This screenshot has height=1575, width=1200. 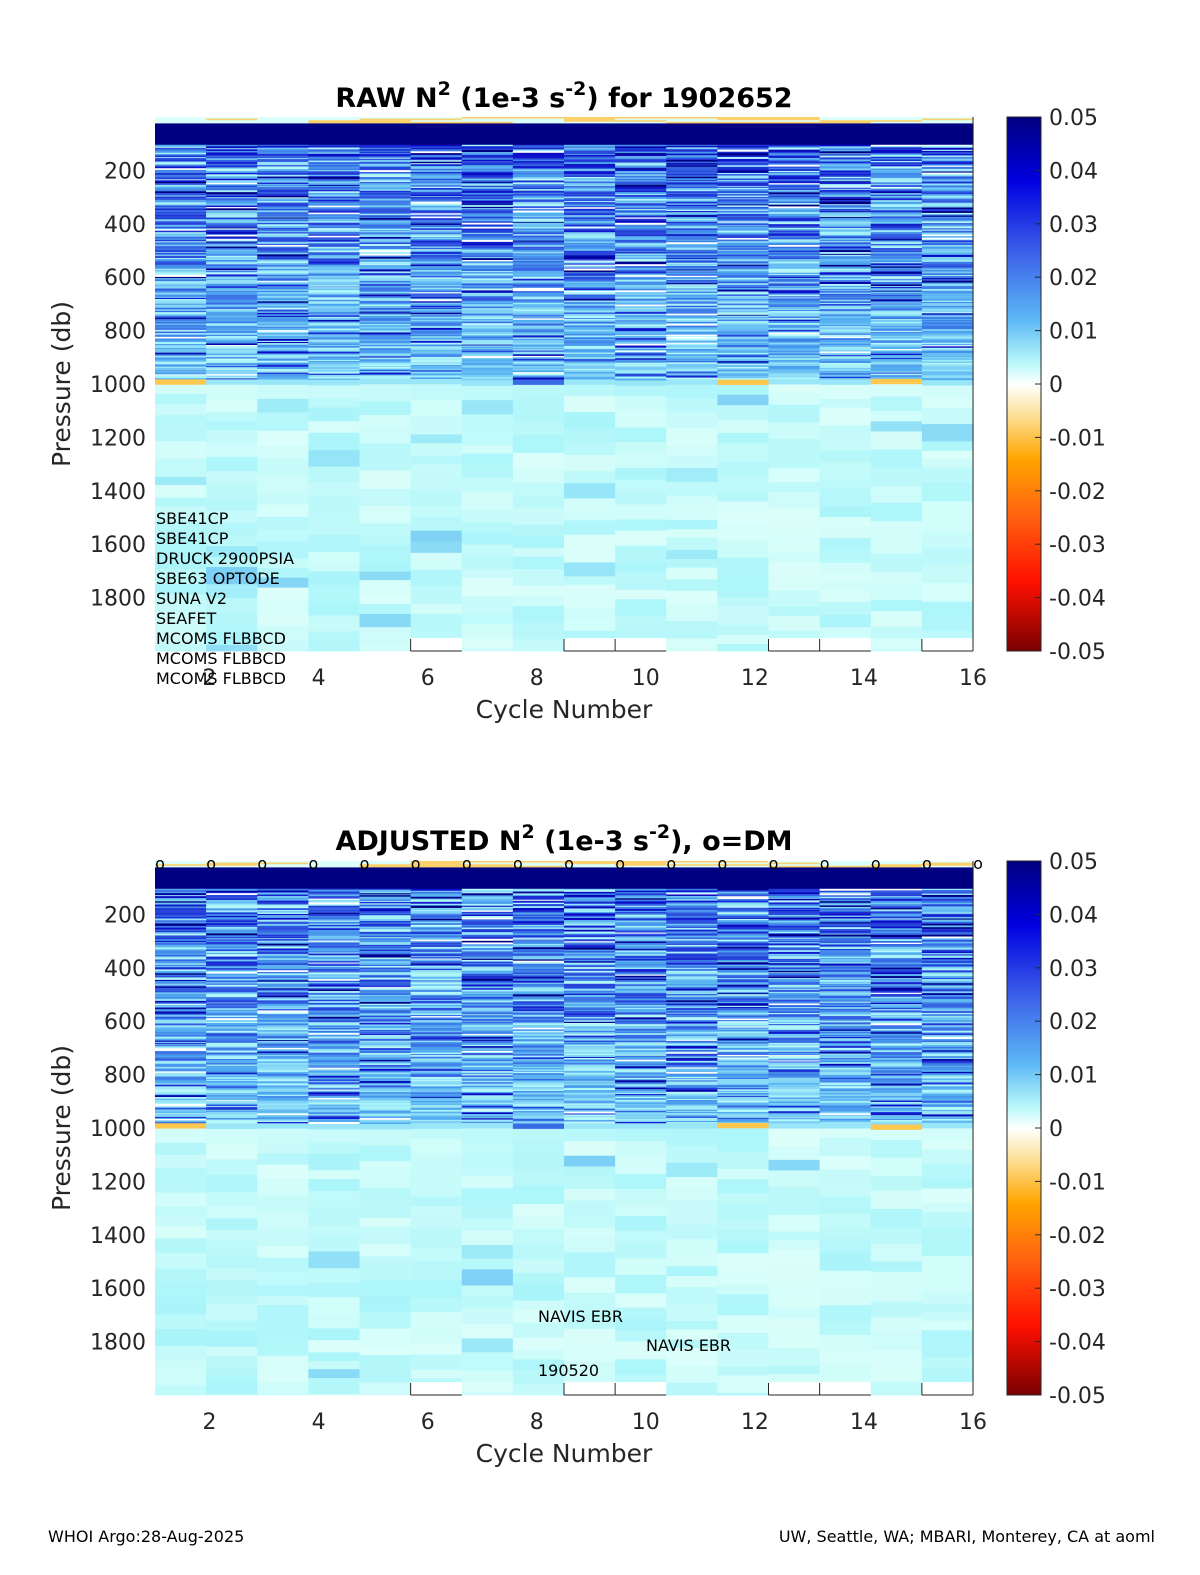 What do you see at coordinates (1073, 332) in the screenshot?
I see `colorbar-label: 0.01` at bounding box center [1073, 332].